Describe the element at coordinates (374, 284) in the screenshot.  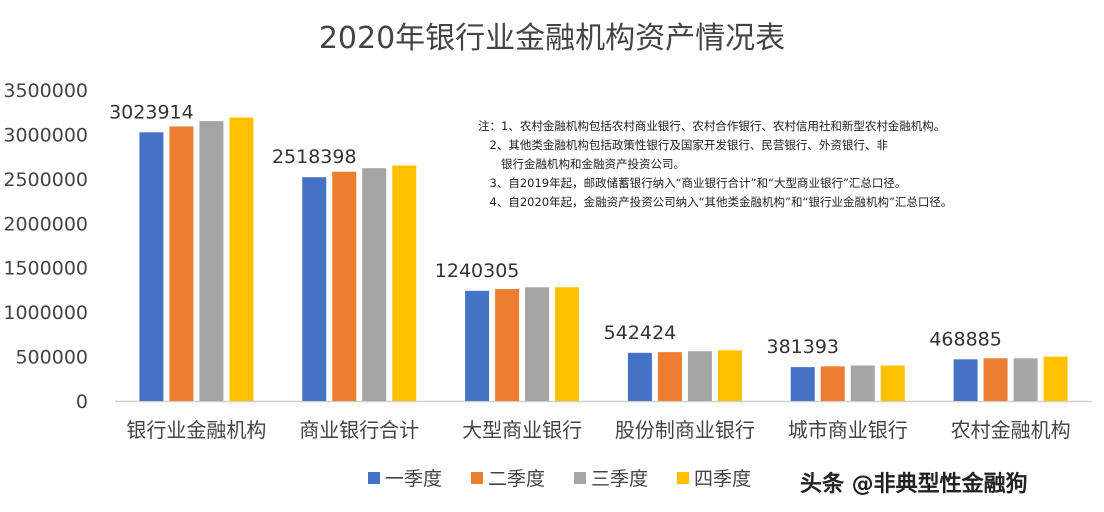
I see `bar-三季度-商业银行合计` at that location.